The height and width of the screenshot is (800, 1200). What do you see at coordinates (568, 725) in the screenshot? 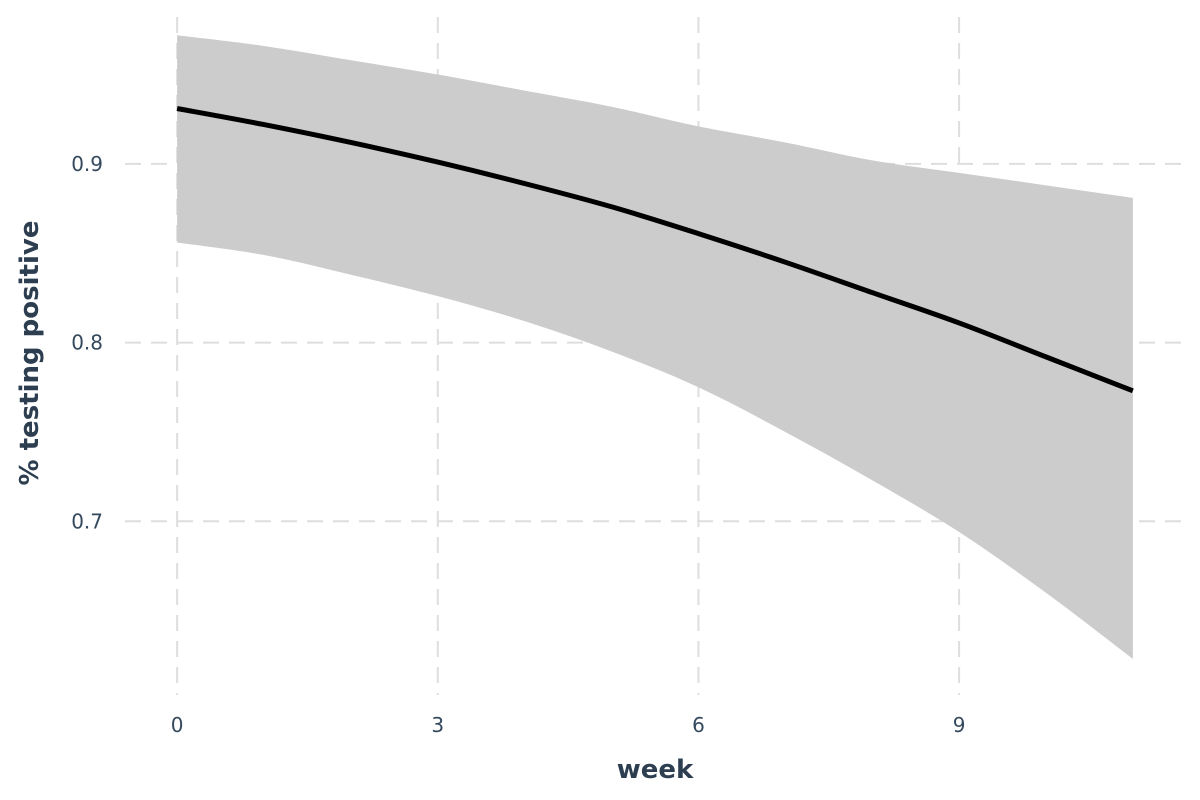
I see `x-tick-labels: 0 3 6 9` at bounding box center [568, 725].